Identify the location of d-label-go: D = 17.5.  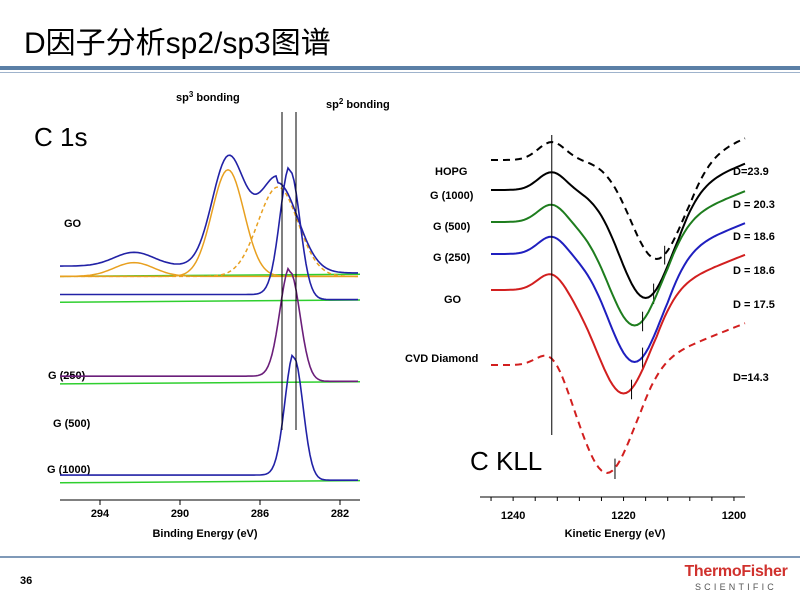
(754, 305).